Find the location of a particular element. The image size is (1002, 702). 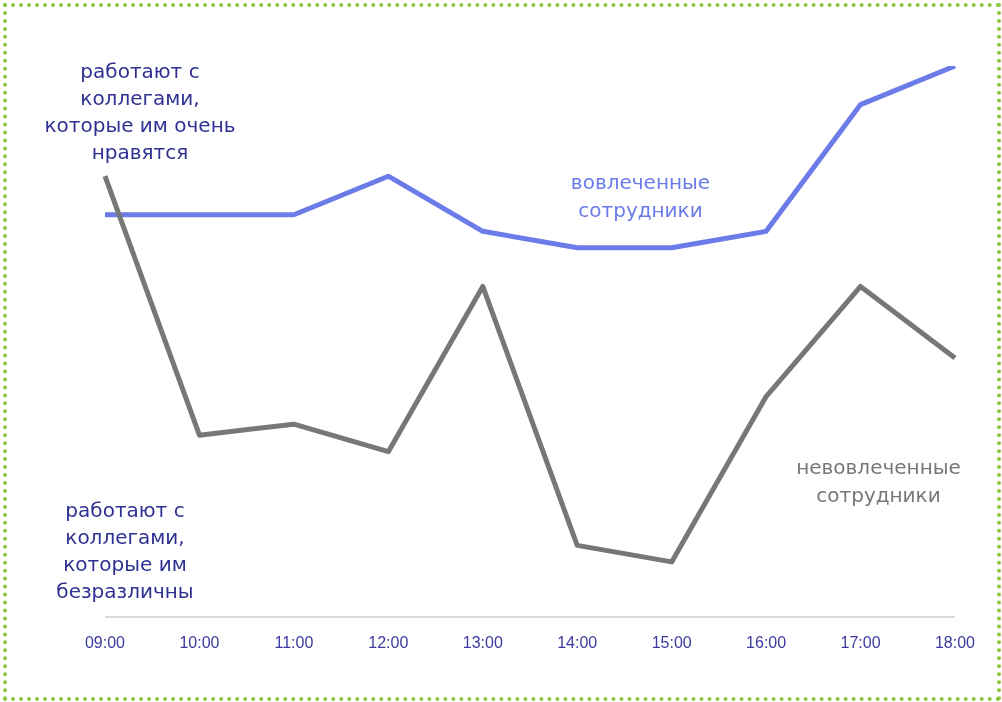

x-tick-label: 09:00 is located at coordinates (105, 643).